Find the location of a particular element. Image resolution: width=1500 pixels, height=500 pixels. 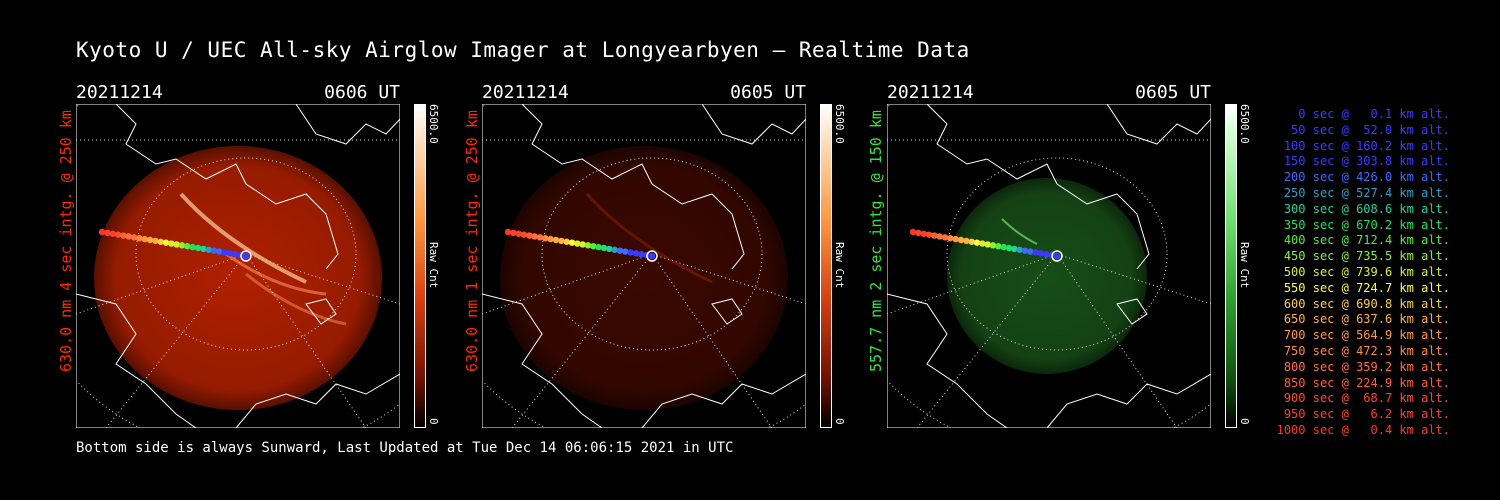

panel-3-date: 20211214 is located at coordinates (930, 92).